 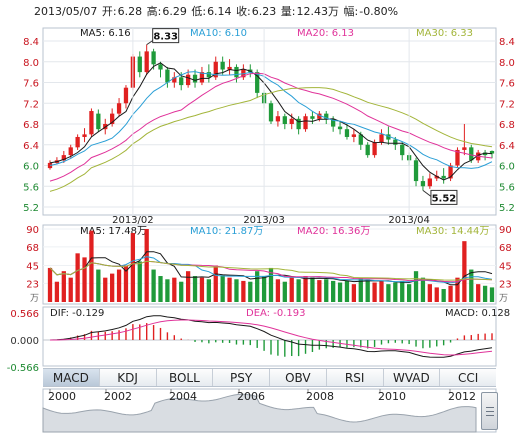 I want to click on price-tick-right: 5.6, so click(x=507, y=187).